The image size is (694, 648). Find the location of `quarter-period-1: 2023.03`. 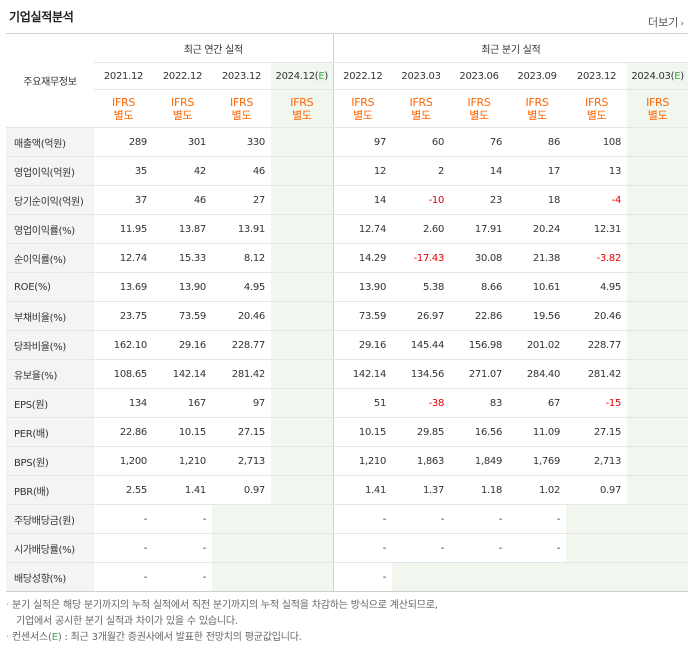

quarter-period-1: 2023.03 is located at coordinates (421, 76).